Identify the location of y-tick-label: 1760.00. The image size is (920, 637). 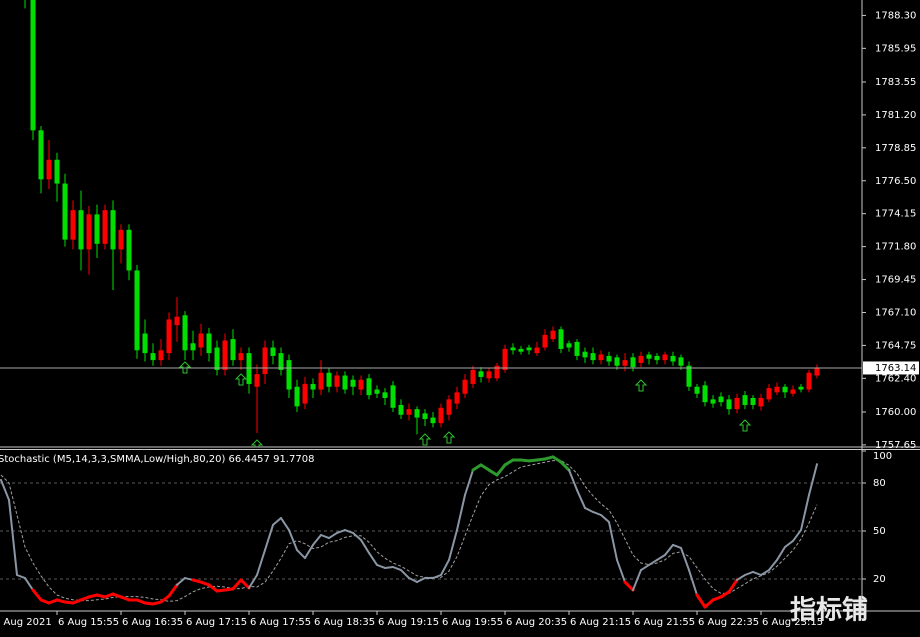
(895, 412).